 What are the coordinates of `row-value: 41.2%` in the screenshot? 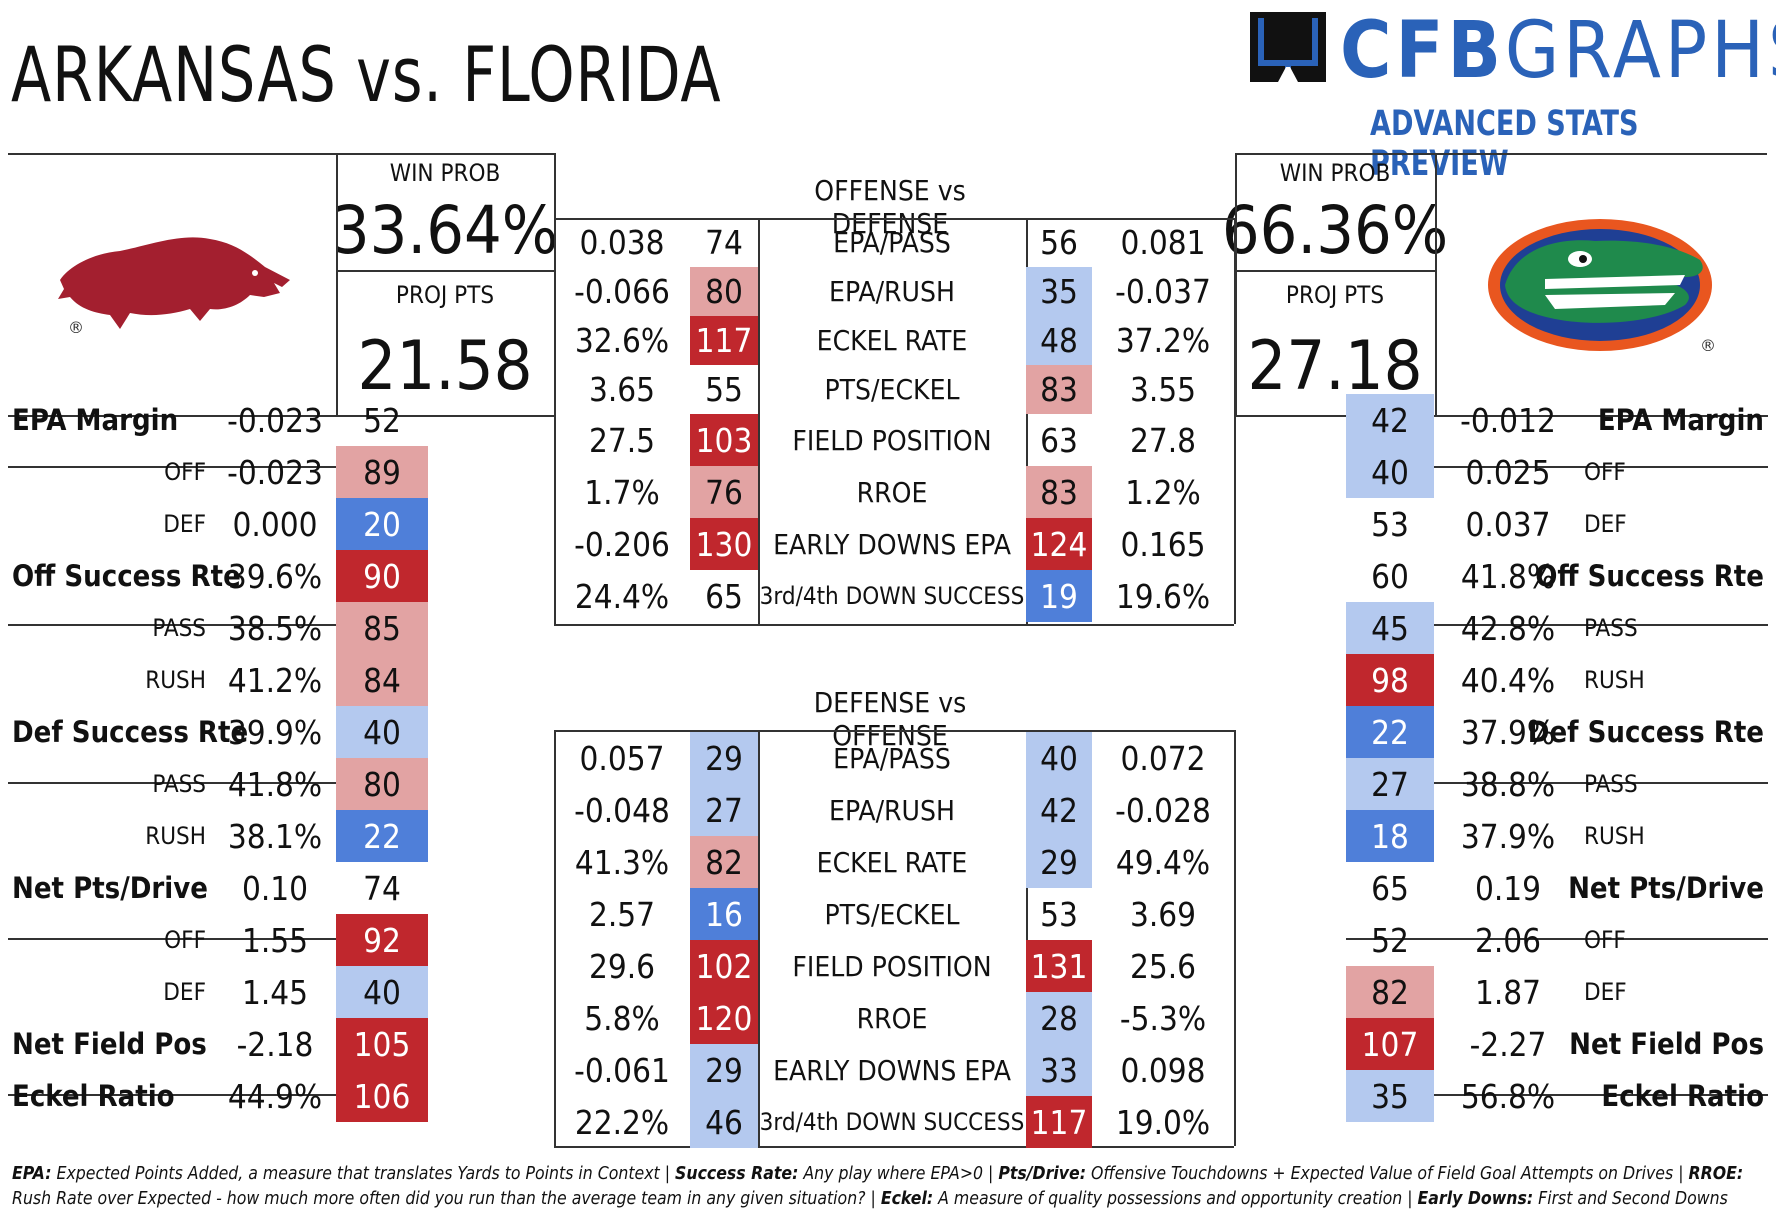 It's located at (275, 680).